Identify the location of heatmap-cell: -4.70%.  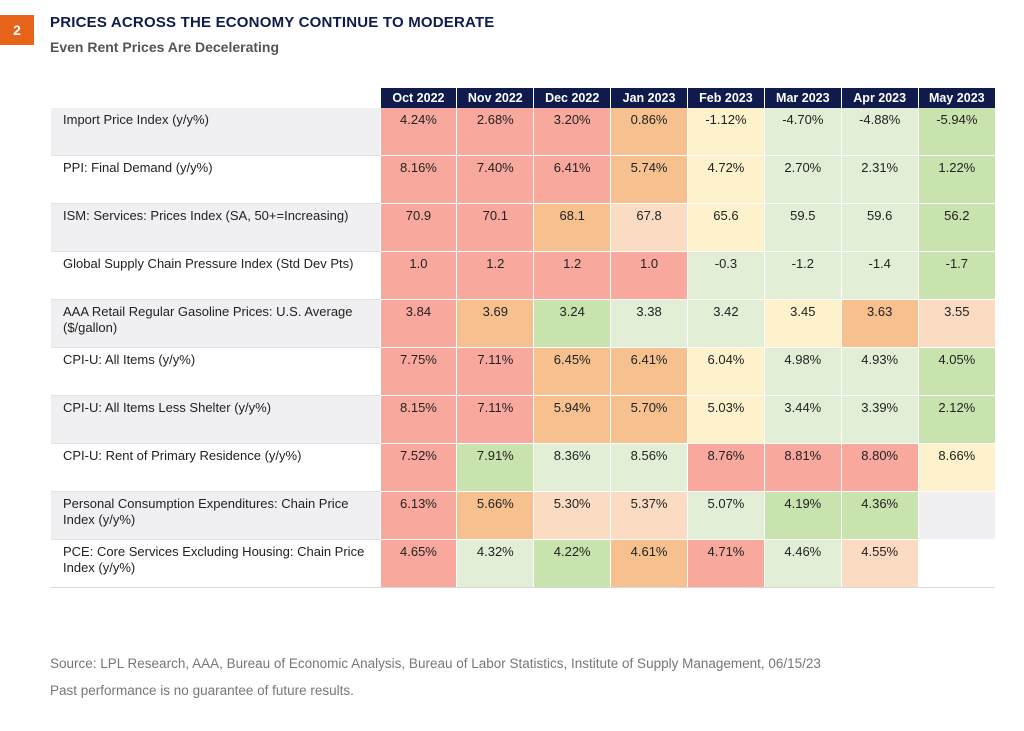
(802, 132).